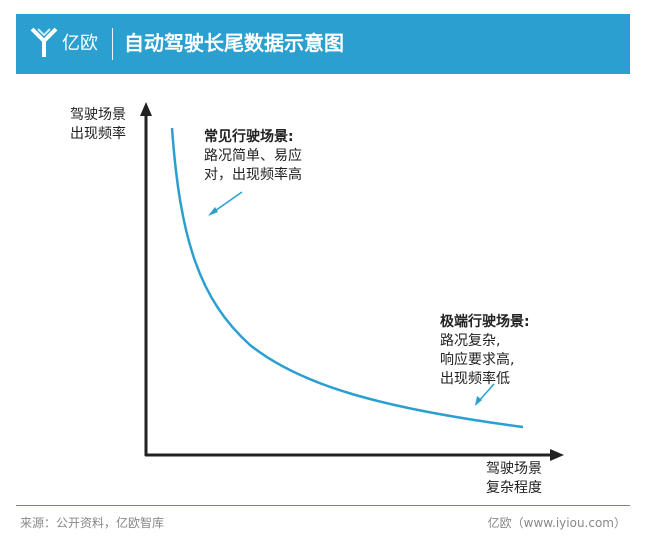 Image resolution: width=660 pixels, height=551 pixels. I want to click on extreme-pointer-arrow-icon, so click(485, 394).